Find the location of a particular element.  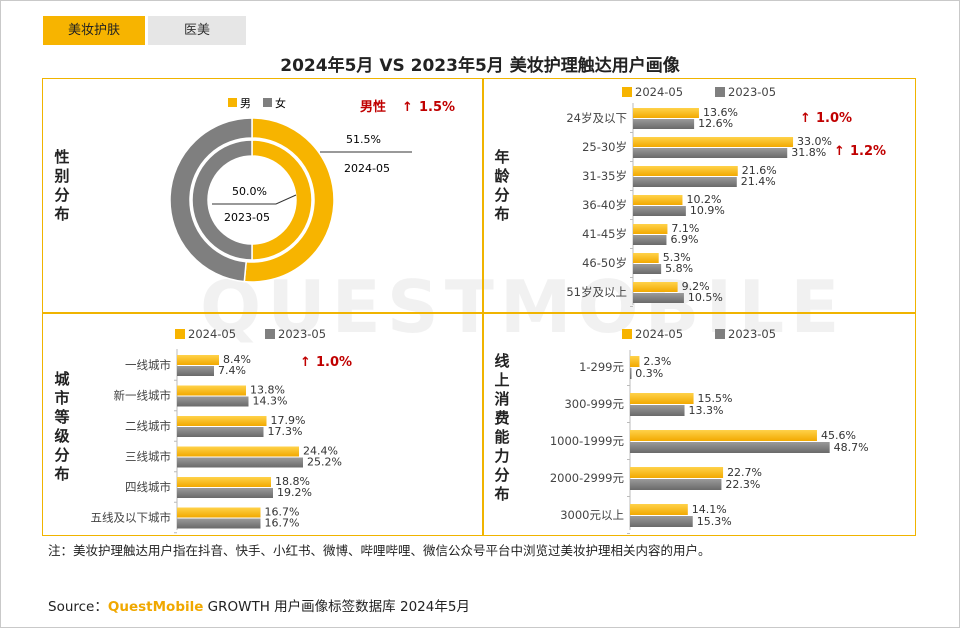

年龄分布-legend-label-2023: 2023-05 is located at coordinates (752, 92).